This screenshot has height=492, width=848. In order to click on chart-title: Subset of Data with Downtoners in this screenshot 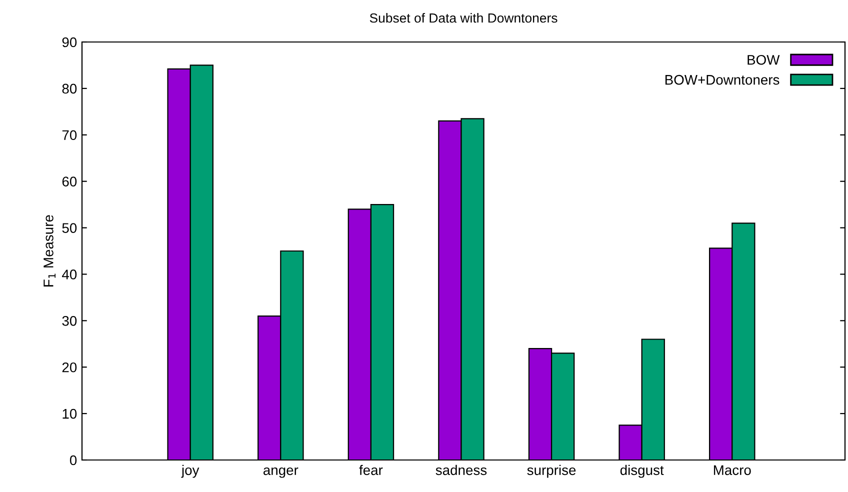, I will do `click(464, 17)`.